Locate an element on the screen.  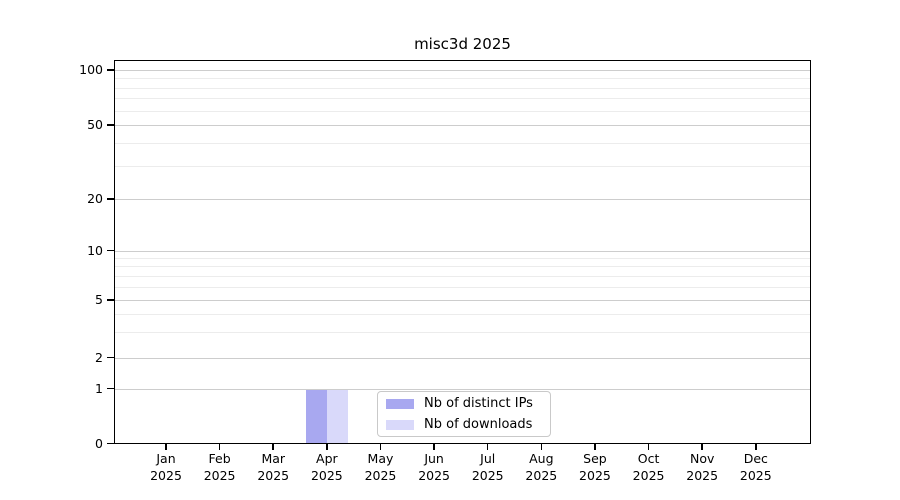
legend-item: Nb of distinct IPs is located at coordinates (464, 404).